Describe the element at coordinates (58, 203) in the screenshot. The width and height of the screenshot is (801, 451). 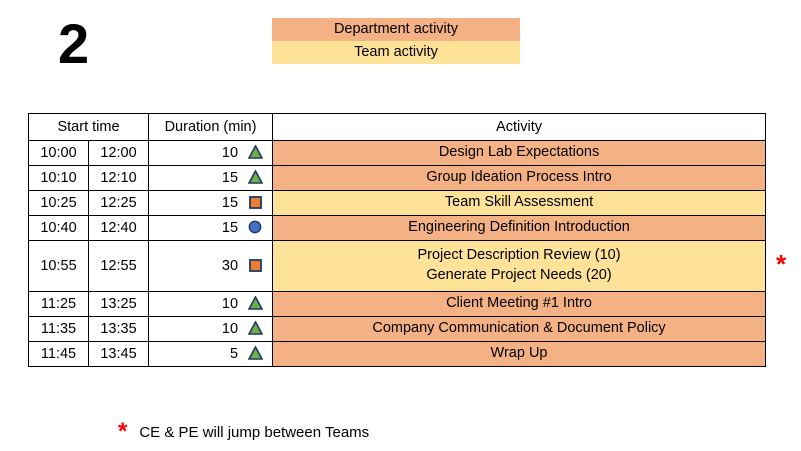
I see `cell-start-time-a: 10:25` at that location.